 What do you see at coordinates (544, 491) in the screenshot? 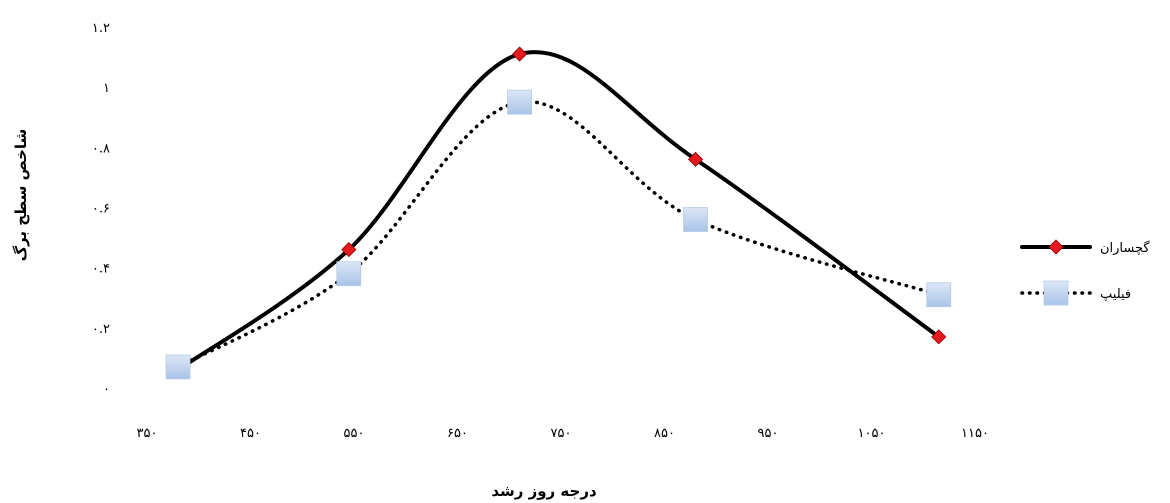
I see `x-axis-title: درجه روز رشد` at bounding box center [544, 491].